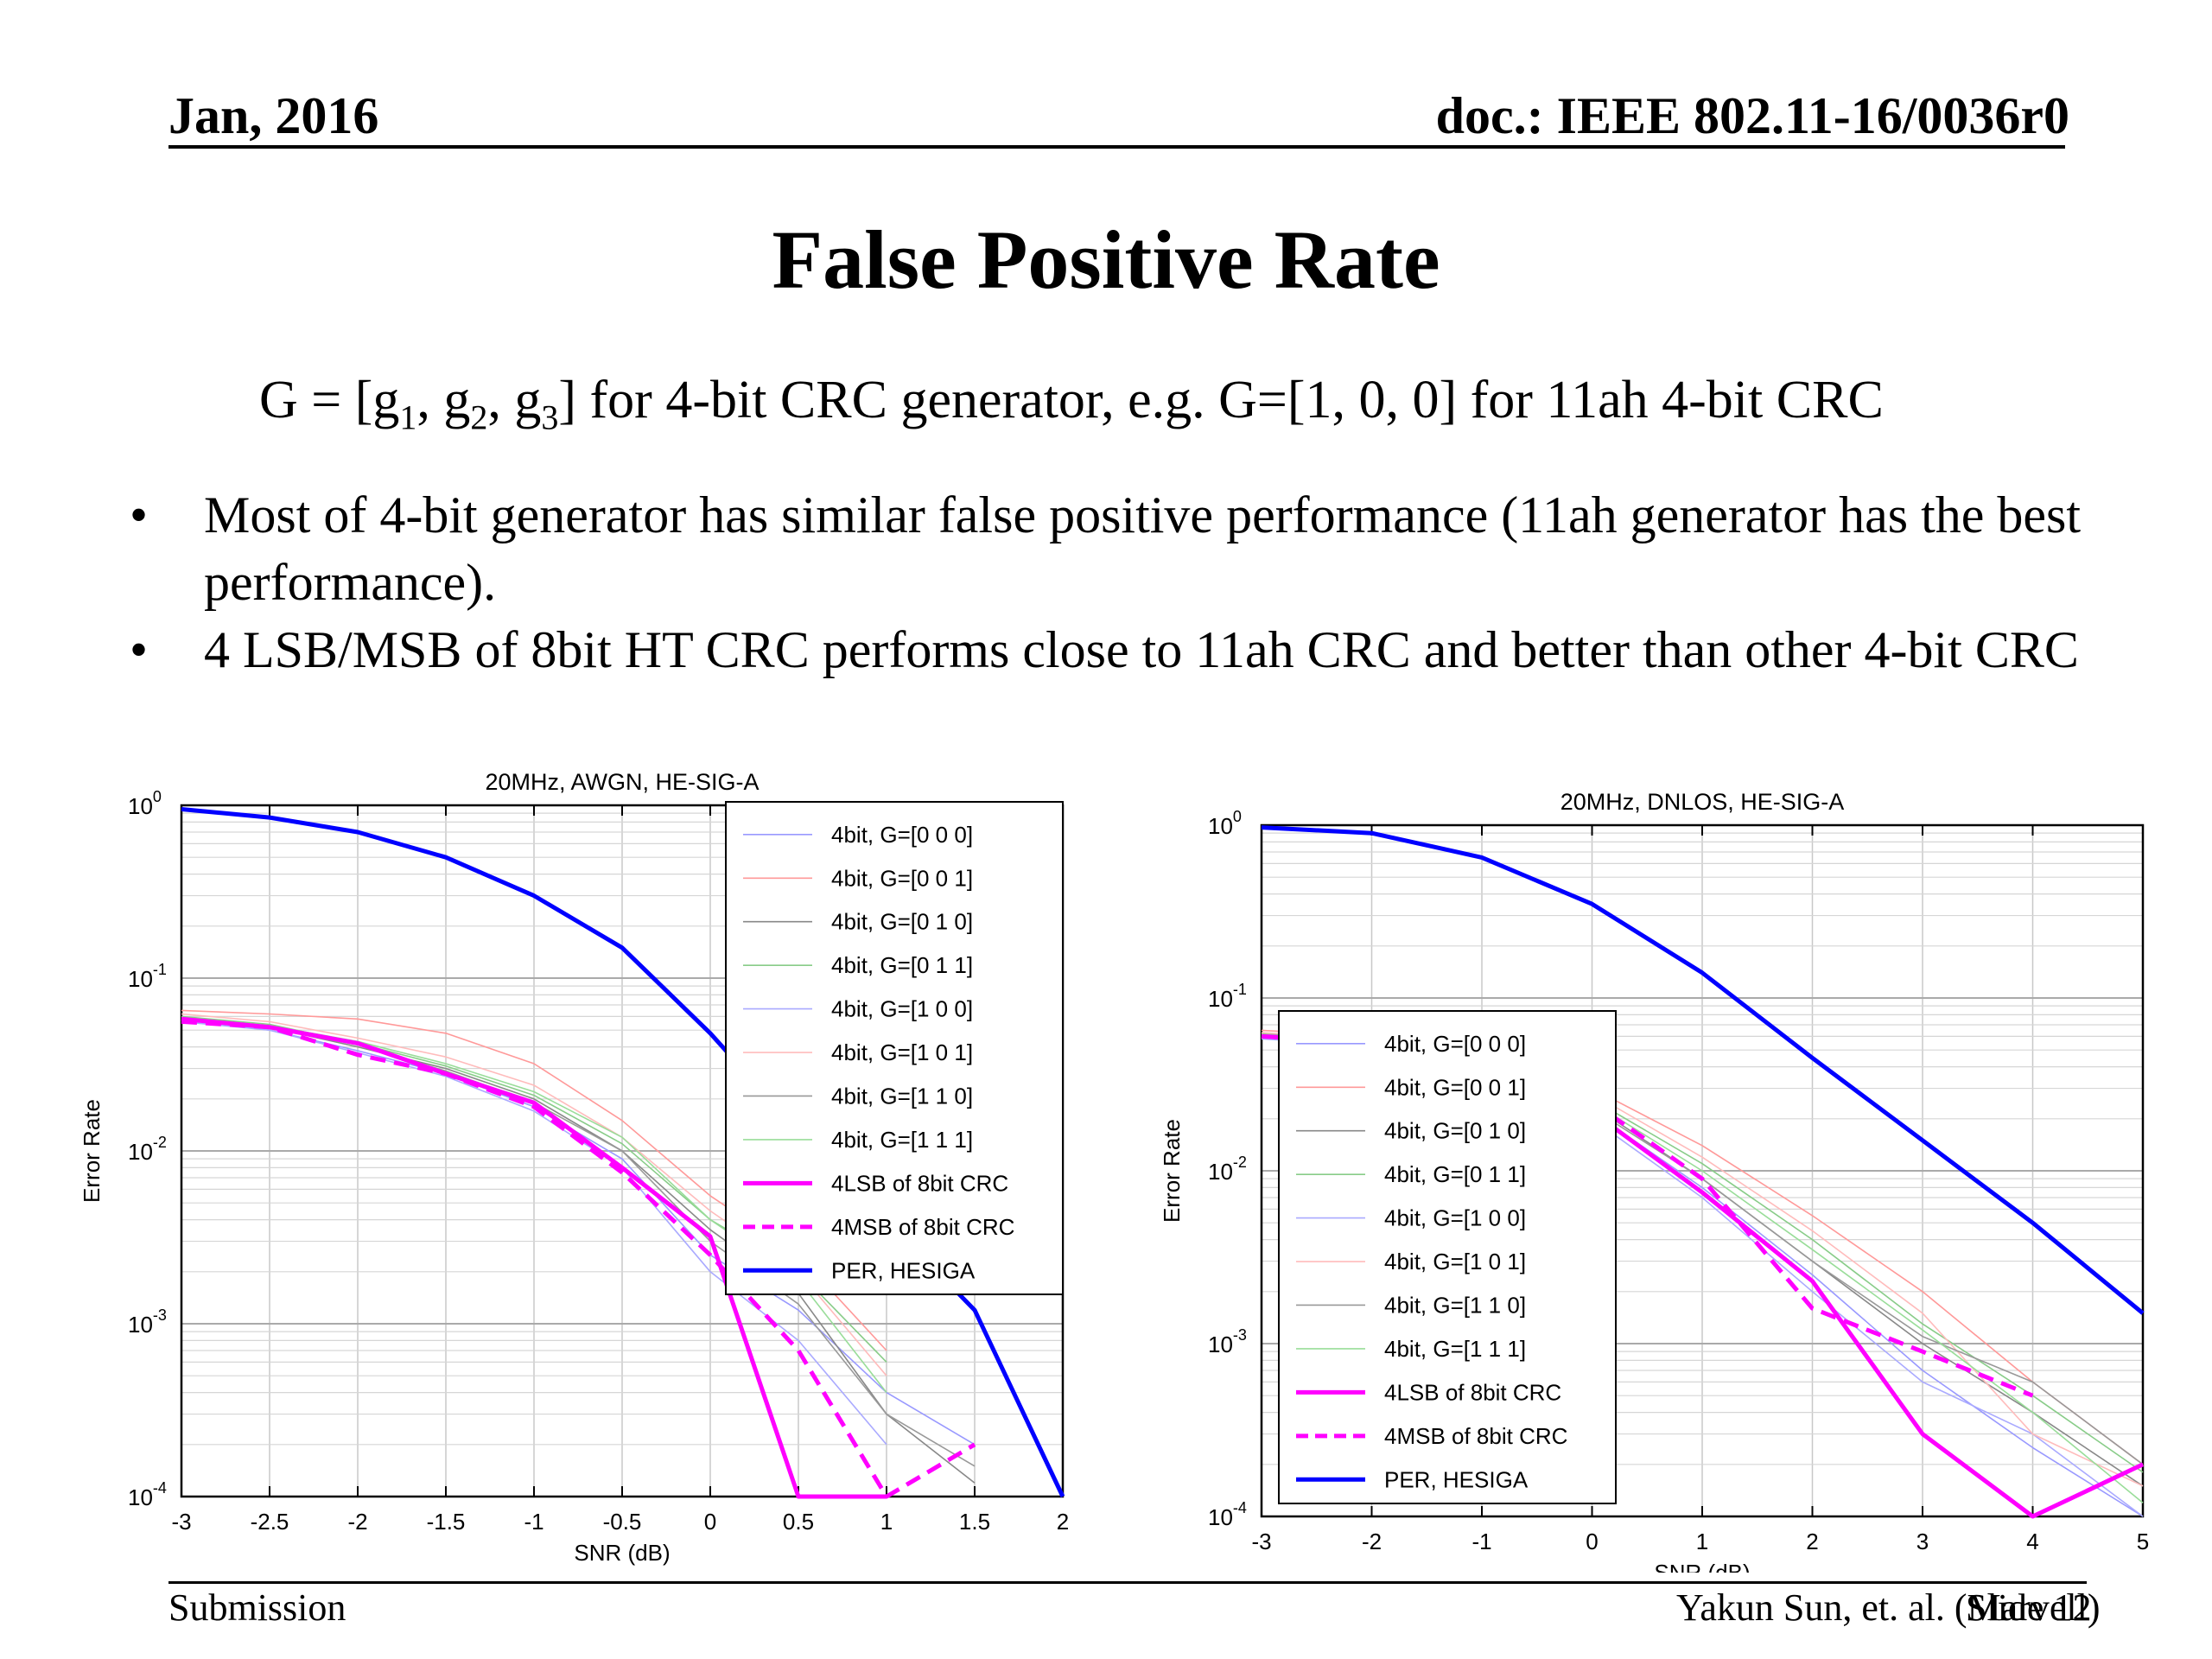  I want to click on x-tick-label: -1.5, so click(446, 1522).